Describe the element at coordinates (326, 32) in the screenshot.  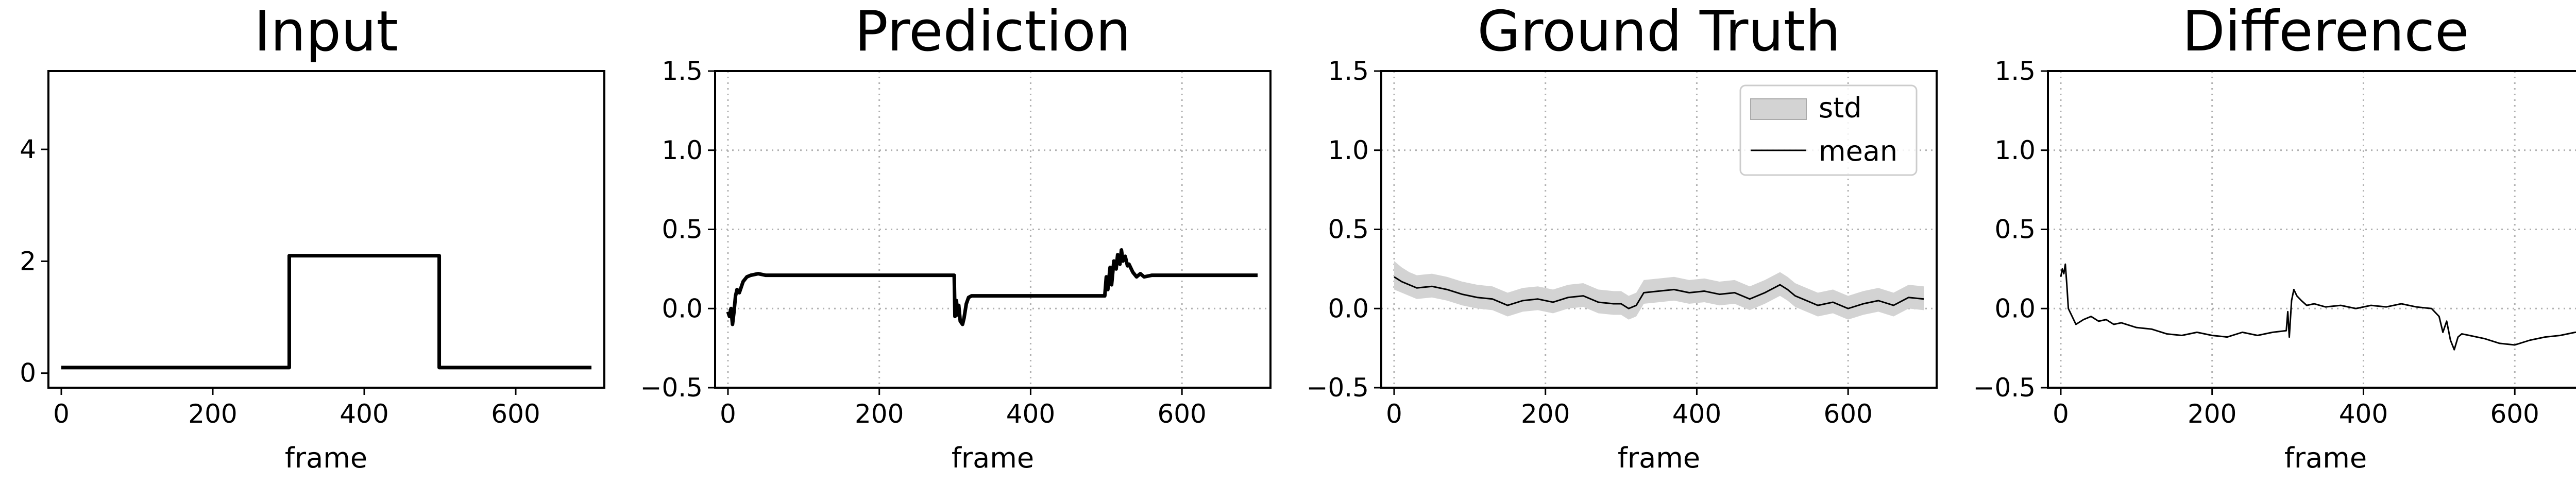
I see `panel-title: Input` at that location.